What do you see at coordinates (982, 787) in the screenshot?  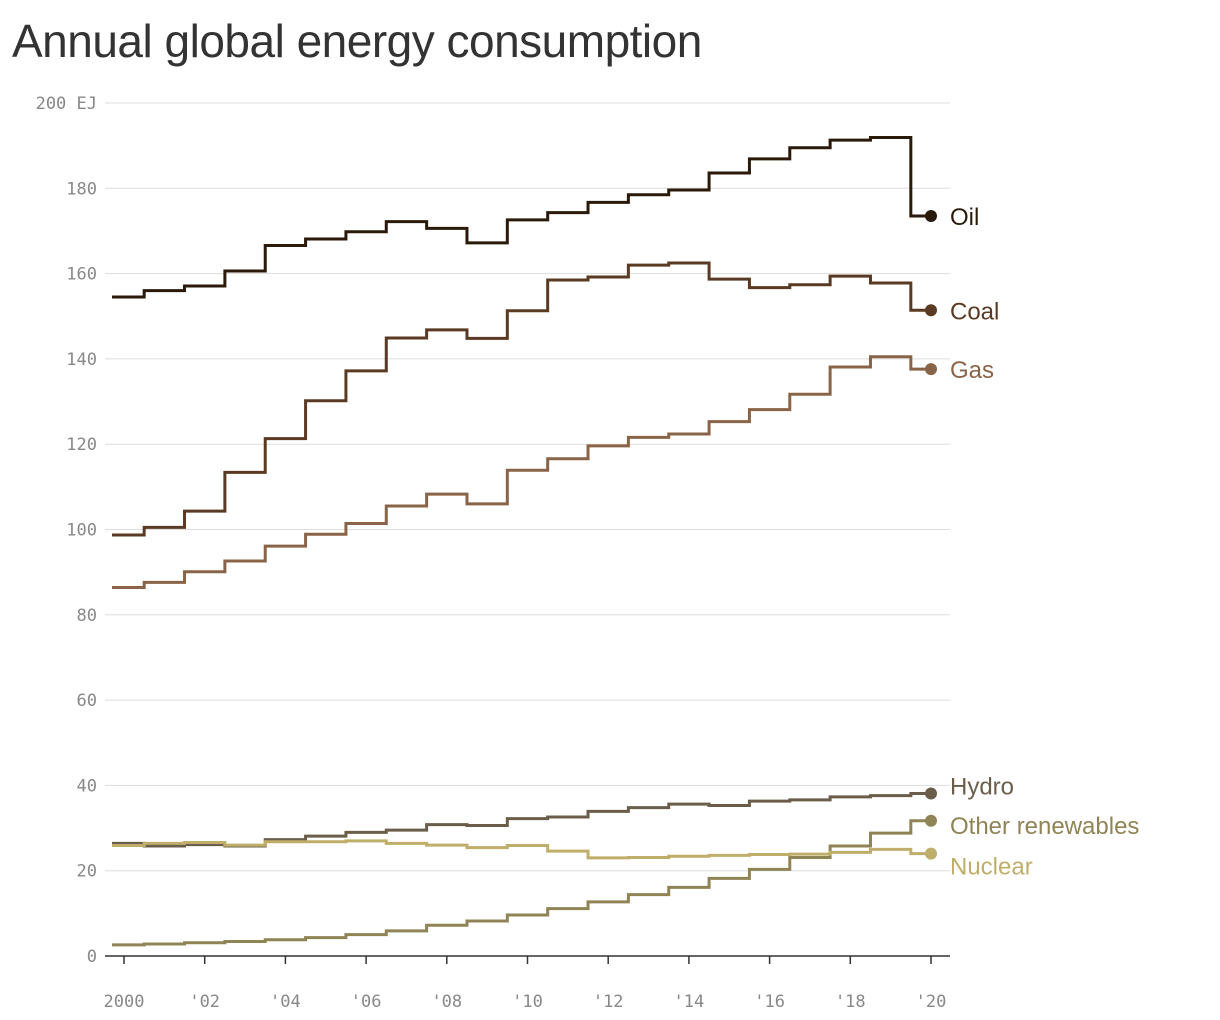 I see `series-label: Hydro` at bounding box center [982, 787].